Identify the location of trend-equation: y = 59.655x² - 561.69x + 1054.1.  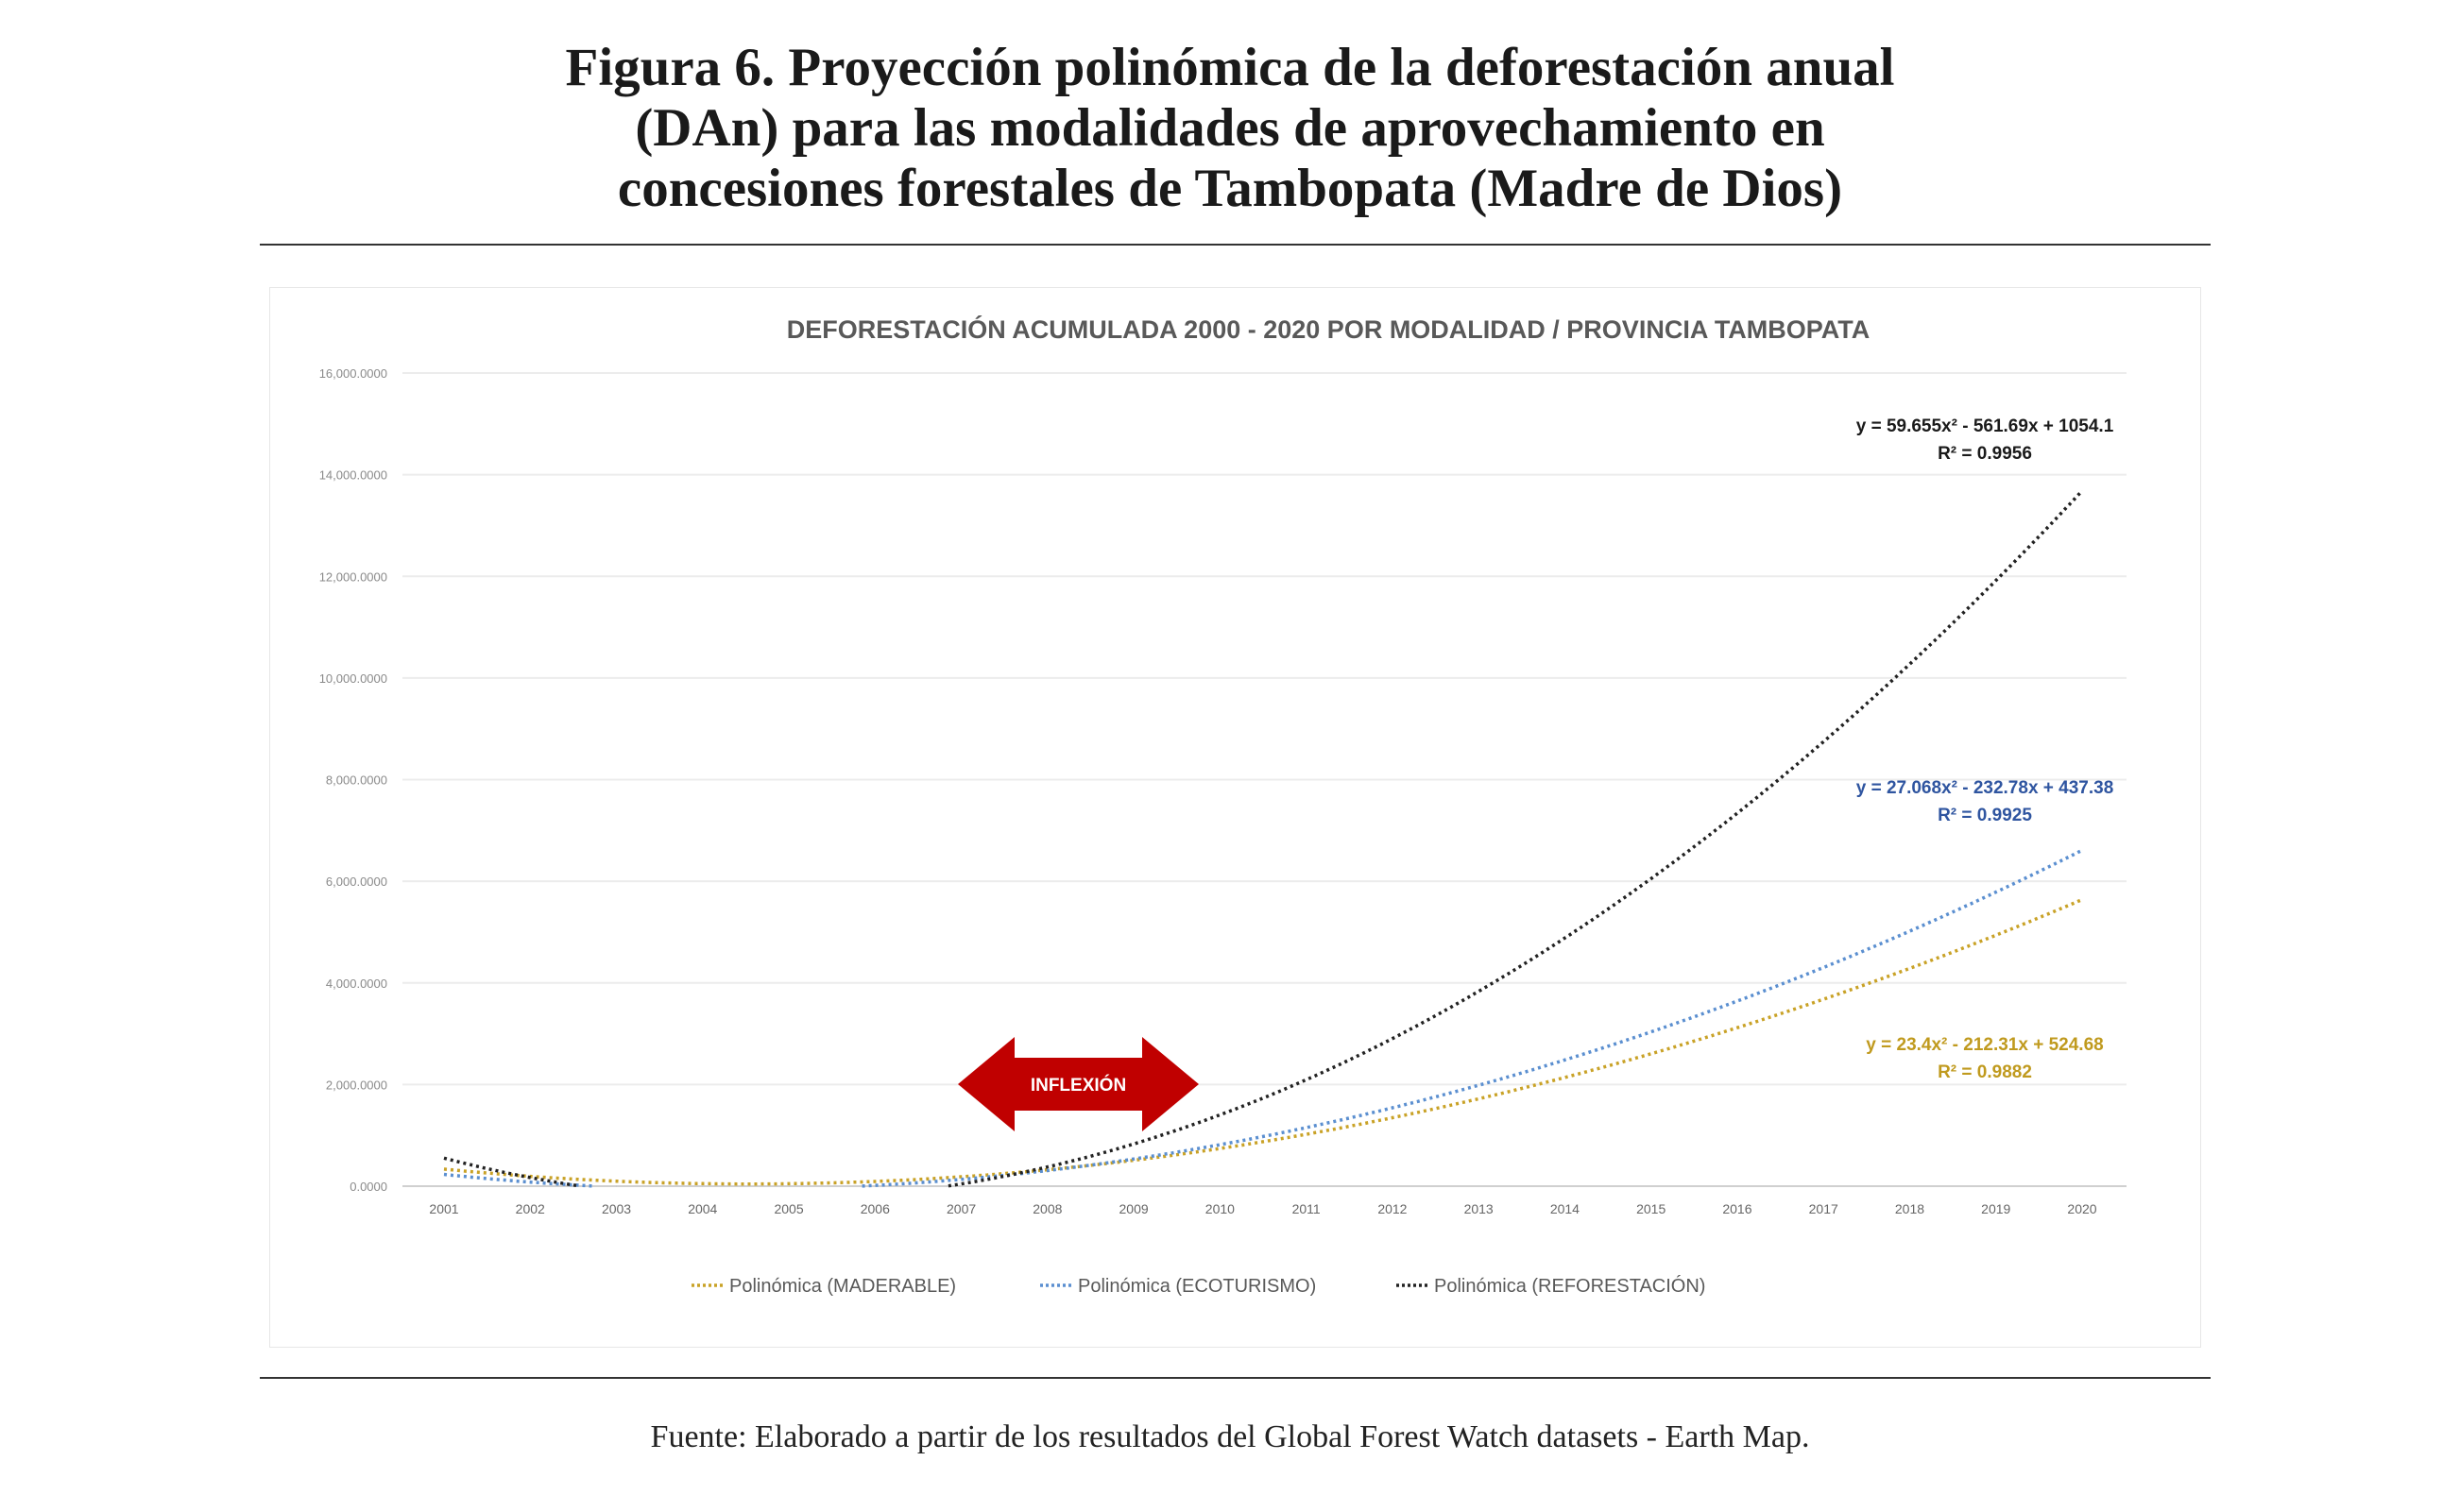
(1985, 426).